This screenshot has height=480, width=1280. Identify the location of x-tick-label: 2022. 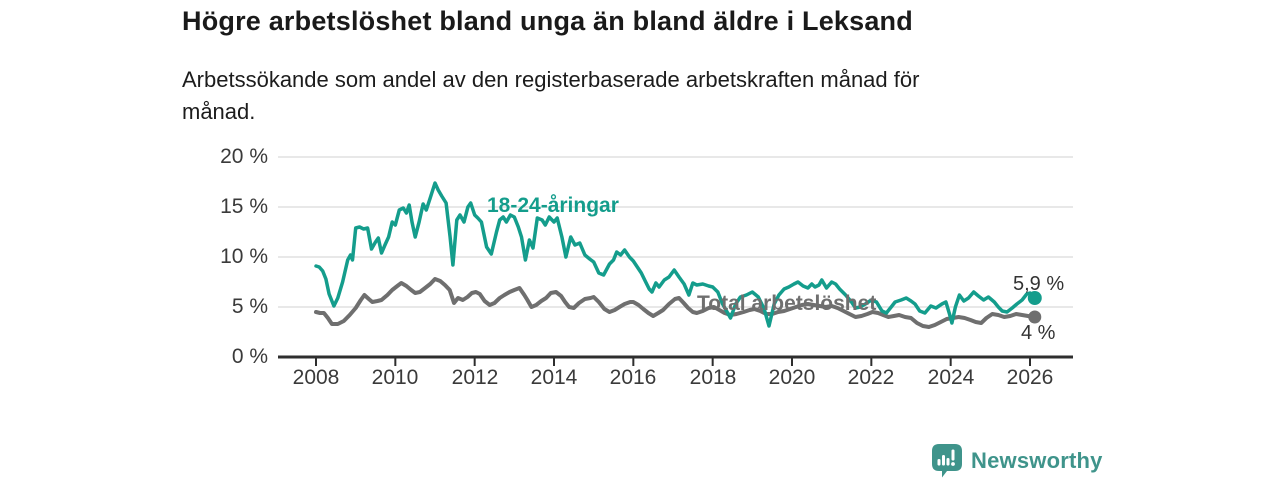
(871, 377).